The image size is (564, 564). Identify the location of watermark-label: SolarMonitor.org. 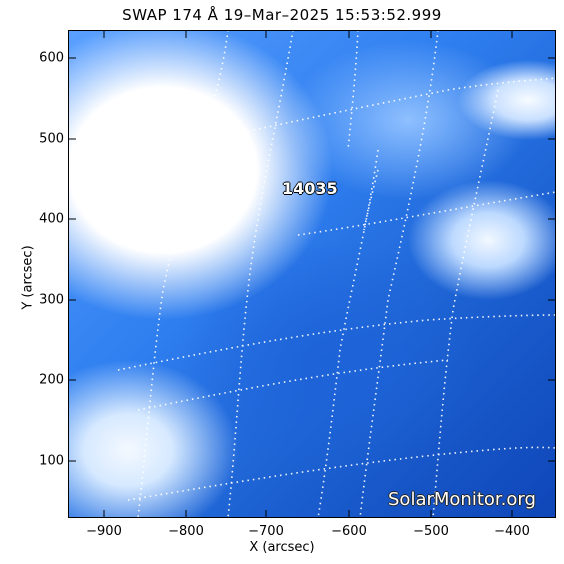
(462, 499).